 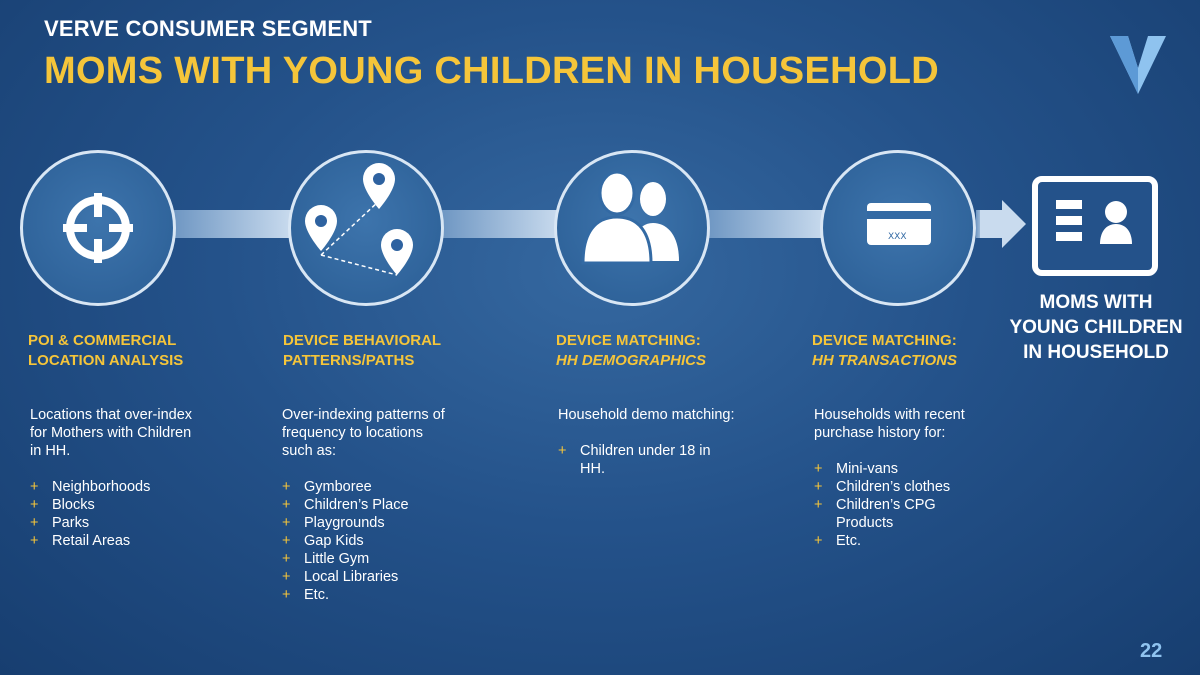 What do you see at coordinates (362, 340) in the screenshot?
I see `heading-line: DEVICE BEHAVIORAL` at bounding box center [362, 340].